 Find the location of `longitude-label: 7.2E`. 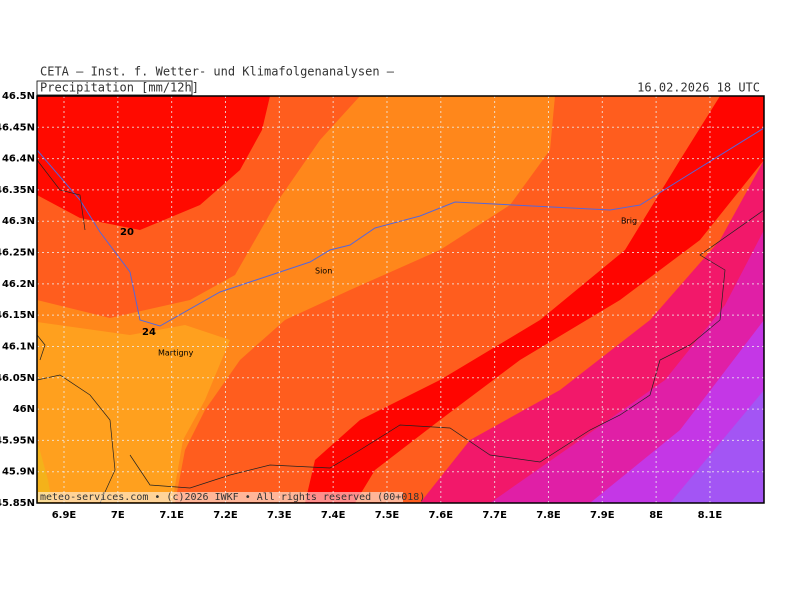

longitude-label: 7.2E is located at coordinates (225, 515).